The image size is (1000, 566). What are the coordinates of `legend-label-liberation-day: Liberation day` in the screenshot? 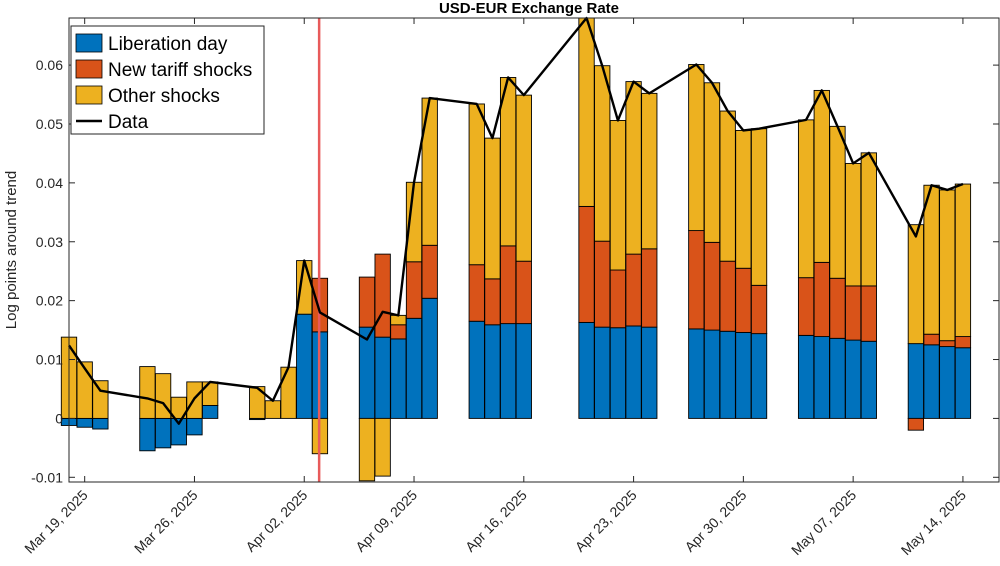 It's located at (168, 44).